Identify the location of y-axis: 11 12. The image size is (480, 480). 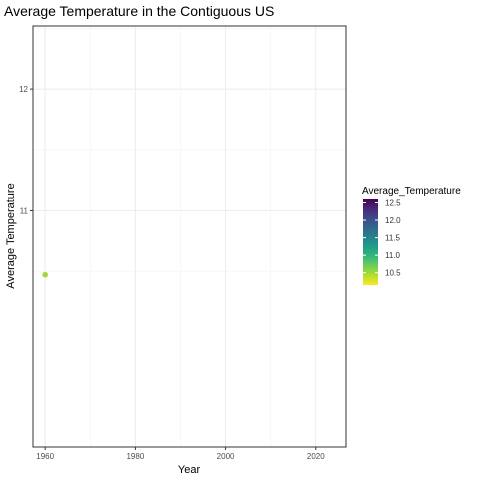
(26, 150).